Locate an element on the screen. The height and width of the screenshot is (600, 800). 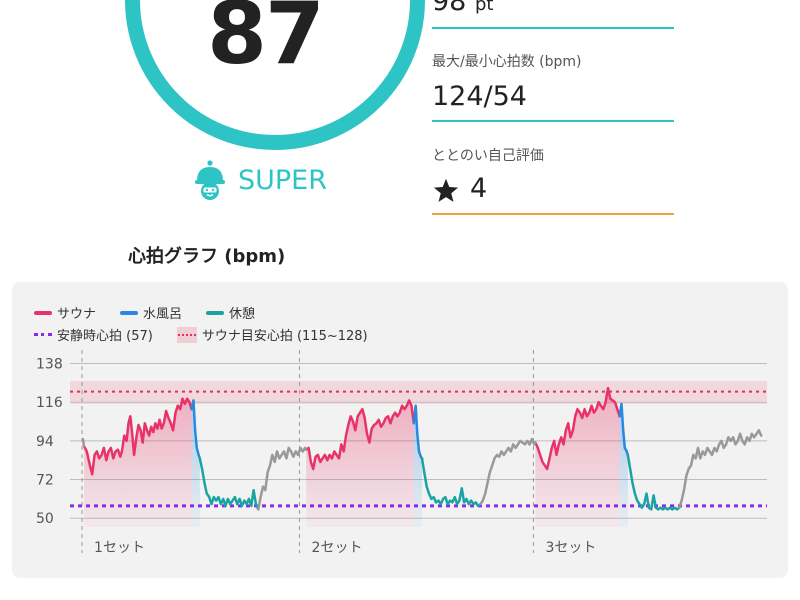
bell-person-icon is located at coordinates (210, 180).